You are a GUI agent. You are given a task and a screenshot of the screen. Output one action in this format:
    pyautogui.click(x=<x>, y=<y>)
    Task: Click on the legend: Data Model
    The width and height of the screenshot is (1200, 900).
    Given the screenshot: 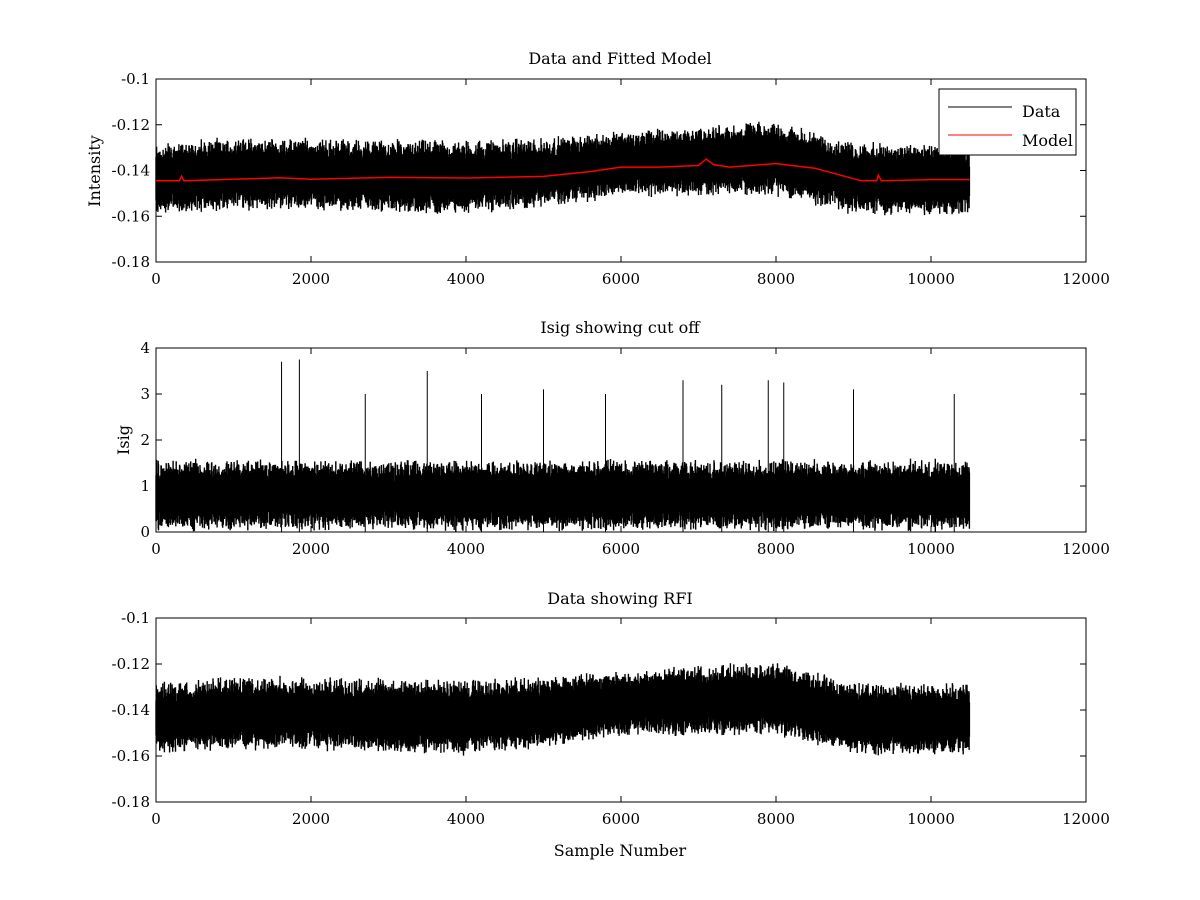 What is the action you would take?
    pyautogui.click(x=1007, y=122)
    